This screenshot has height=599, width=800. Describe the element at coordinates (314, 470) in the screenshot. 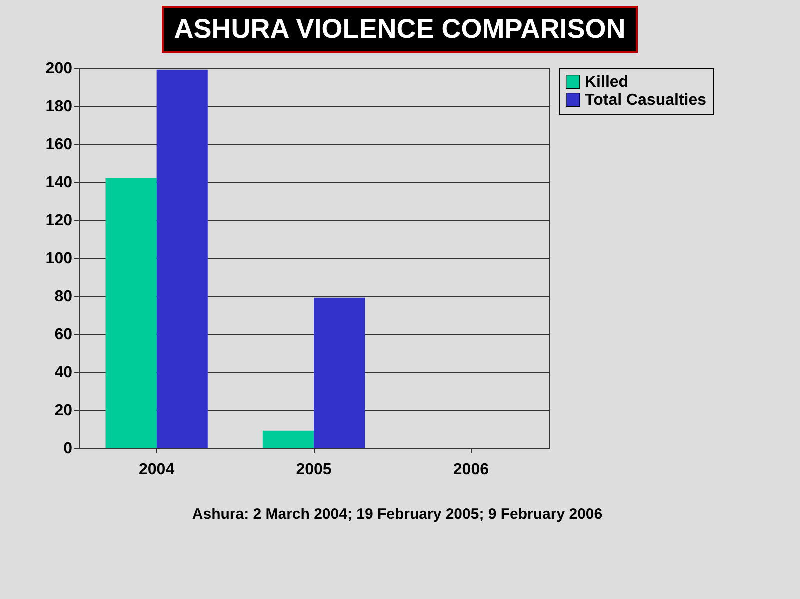

I see `x-tick-label: 2005` at that location.